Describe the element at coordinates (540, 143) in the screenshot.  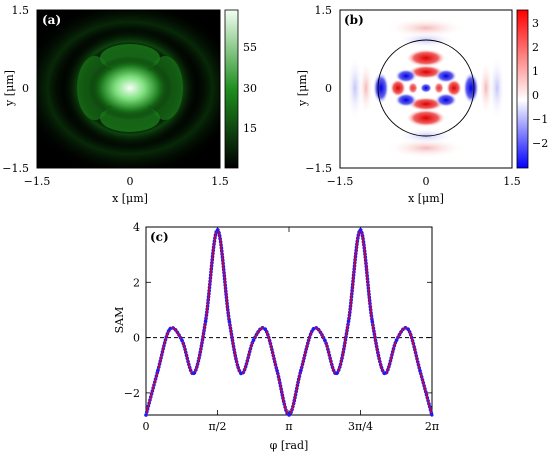
I see `panel-b-cbar-tick: −2` at that location.